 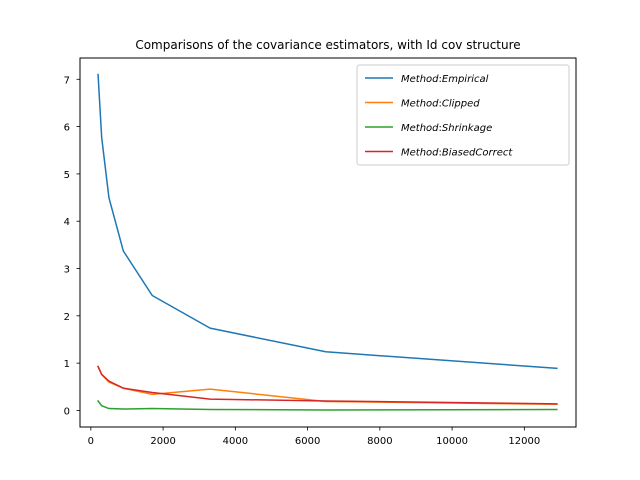 I want to click on y-tick-label: 5, so click(x=67, y=175).